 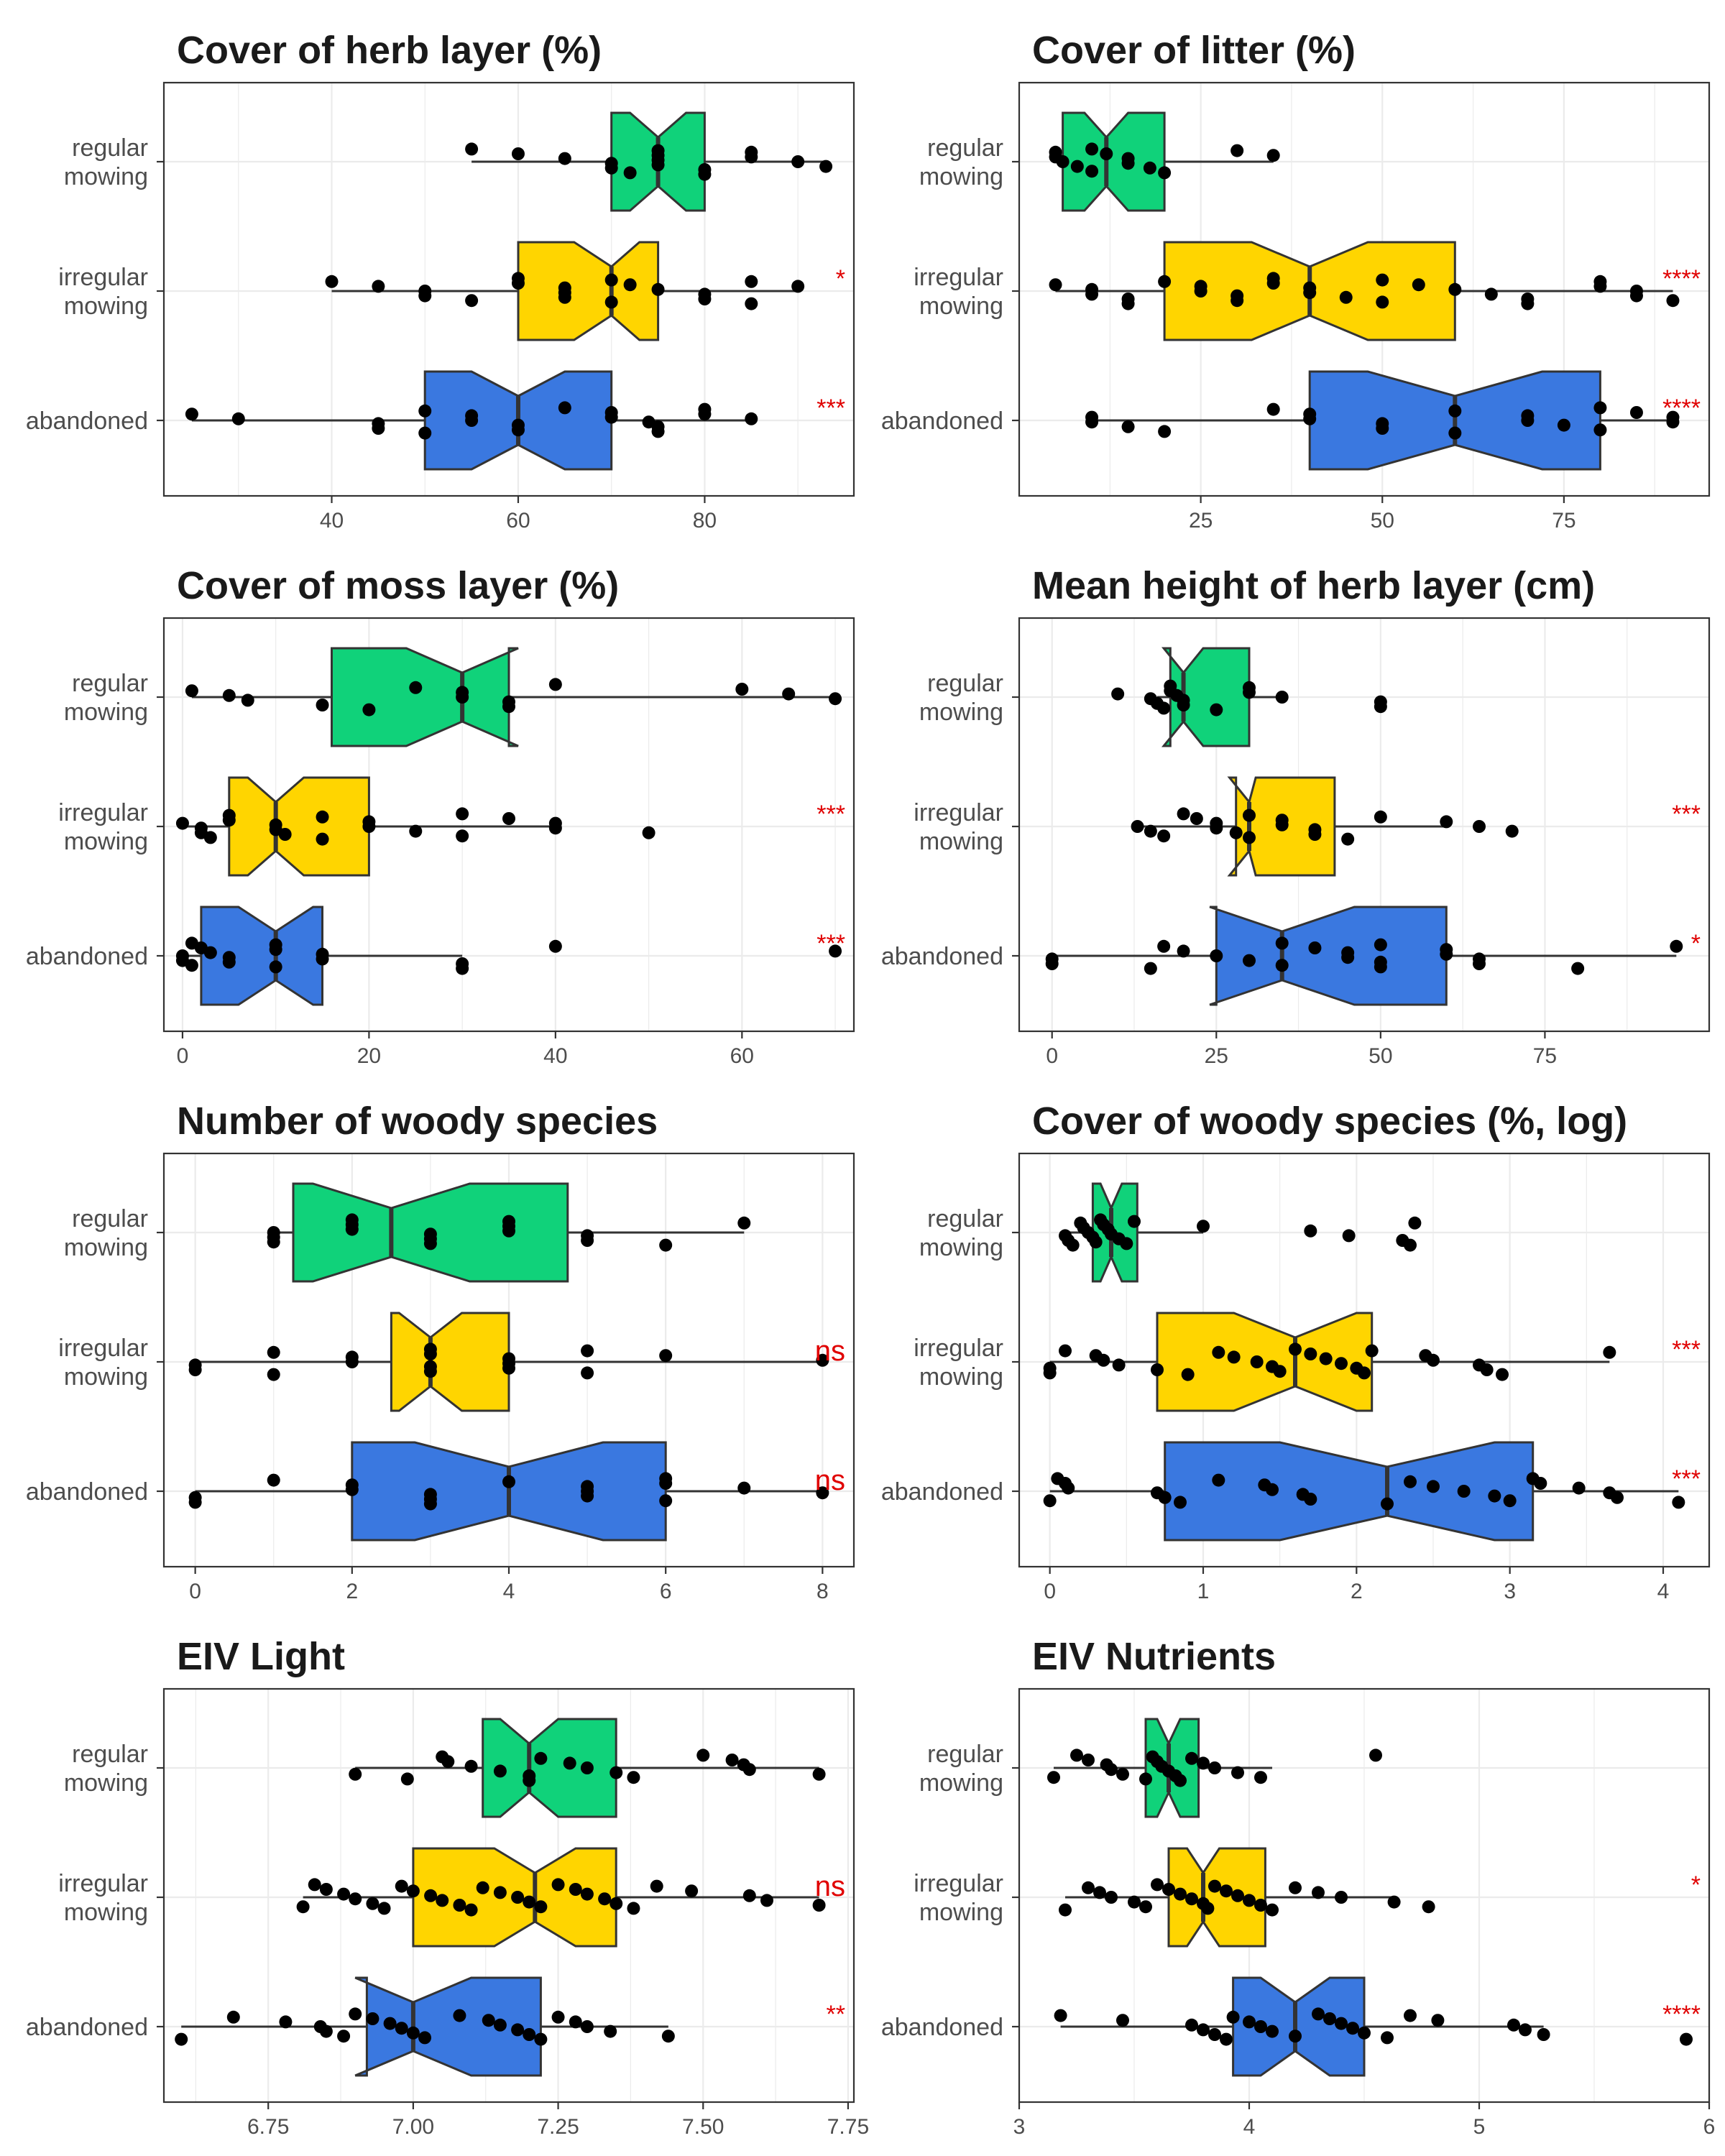 I want to click on x-tick-label: 8, so click(x=822, y=1592).